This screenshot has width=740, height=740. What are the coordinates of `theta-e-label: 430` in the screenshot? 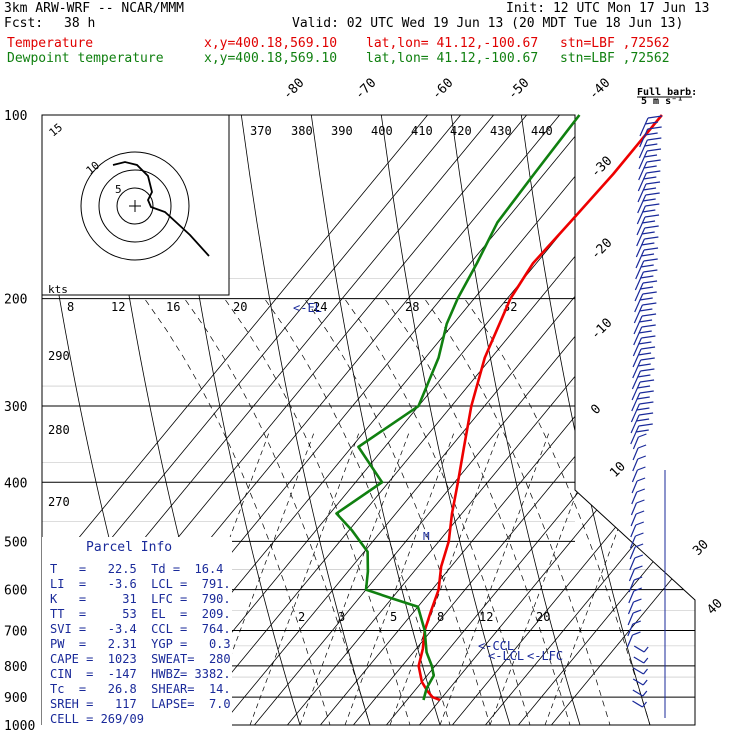 It's located at (501, 131).